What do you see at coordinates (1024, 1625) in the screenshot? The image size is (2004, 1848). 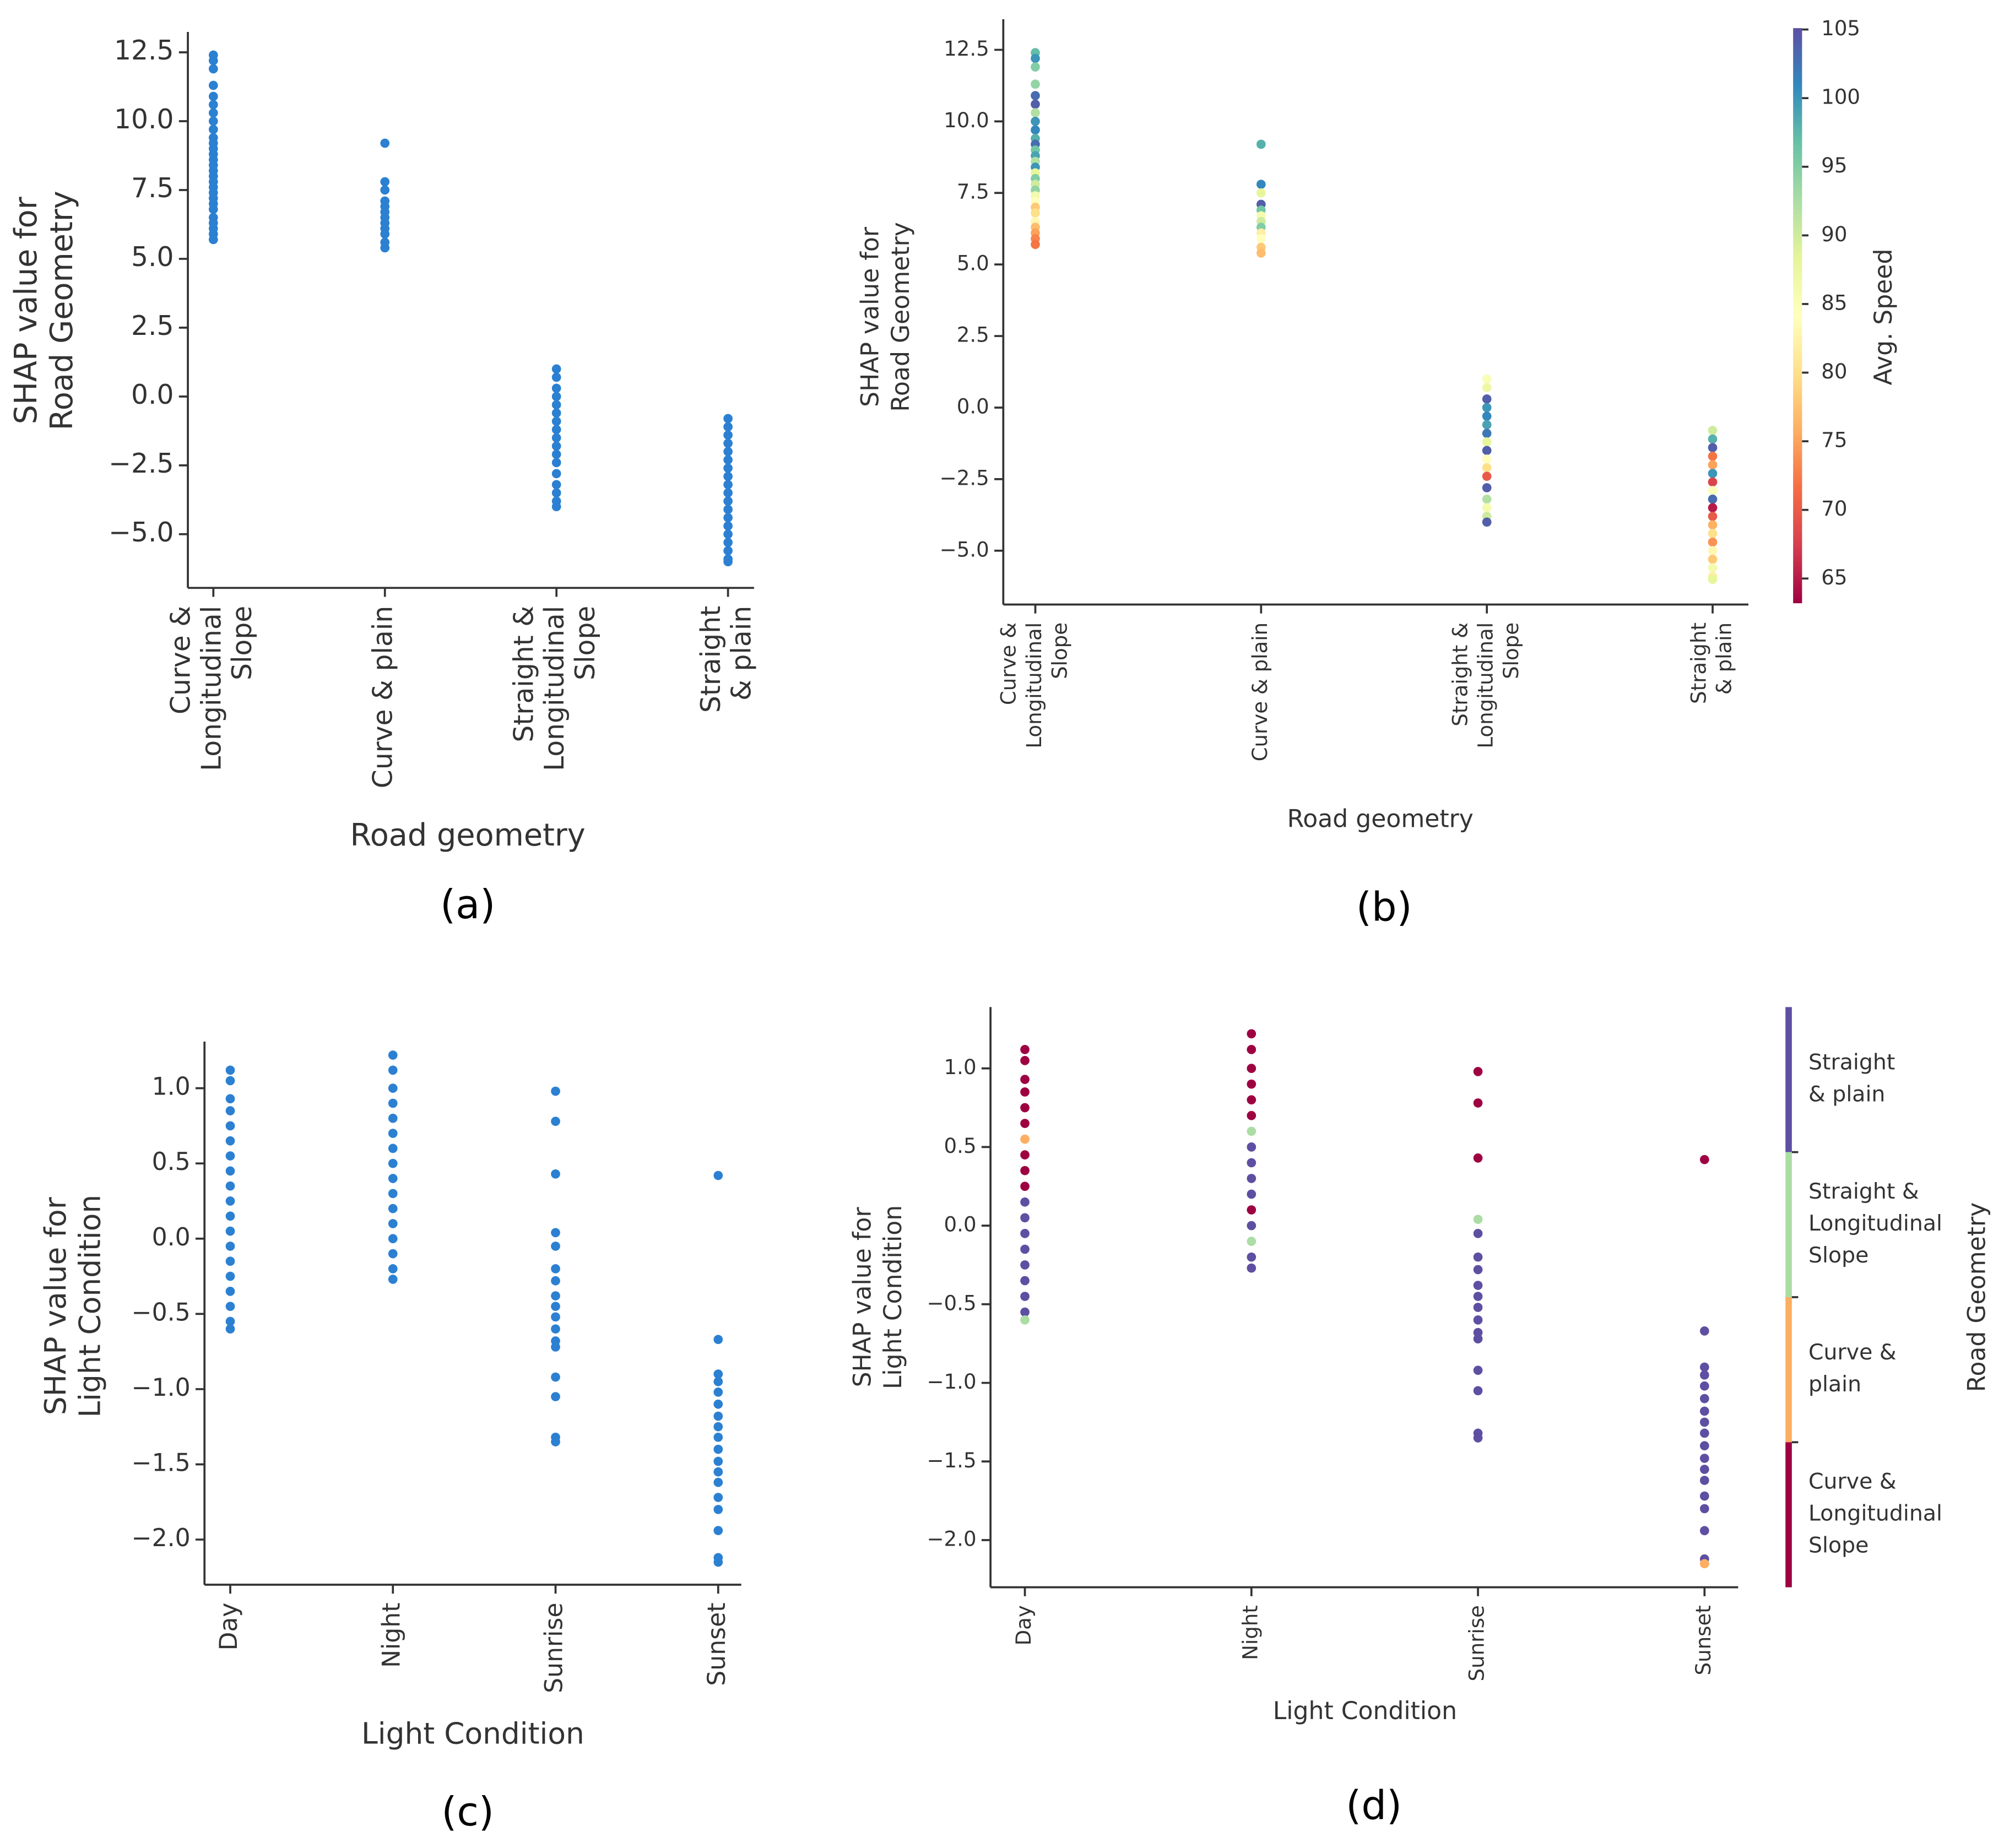 I see `x-tick-label: Day` at bounding box center [1024, 1625].